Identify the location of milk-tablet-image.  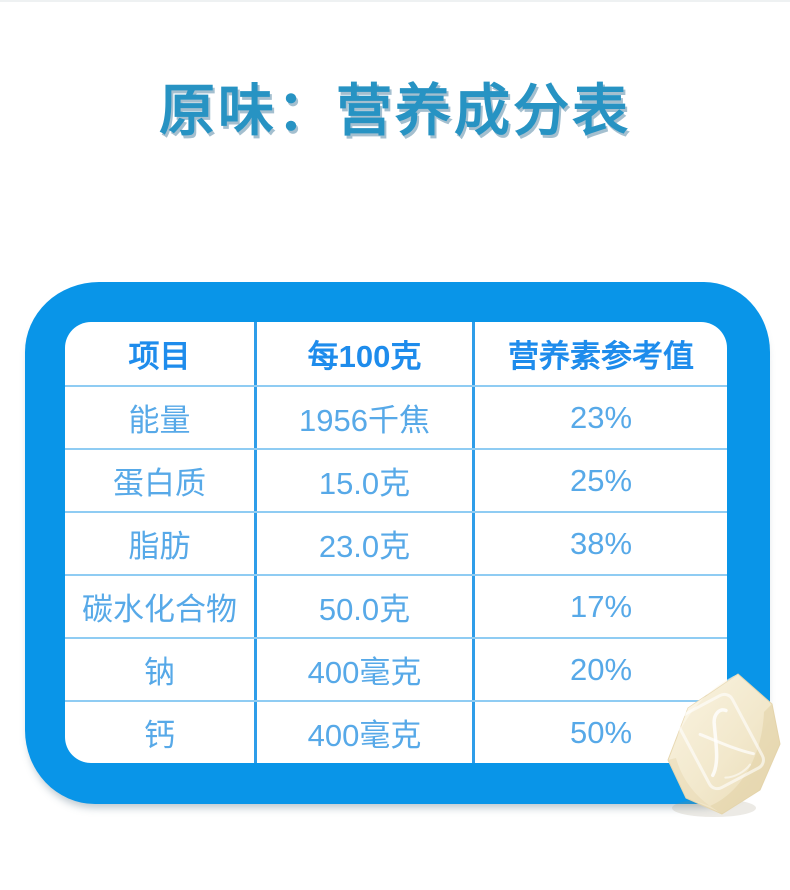
(724, 745).